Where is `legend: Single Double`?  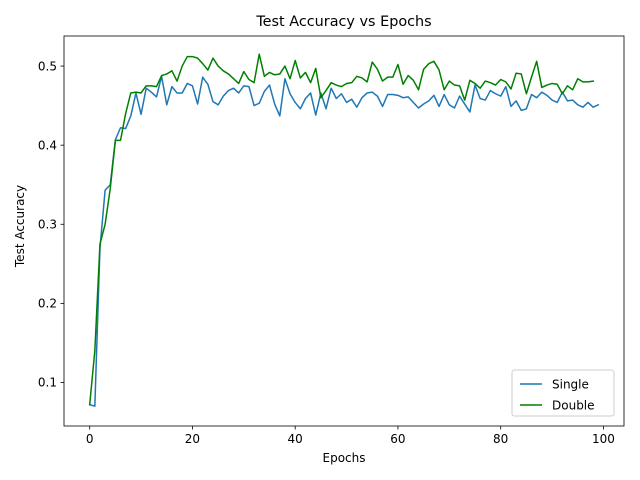
legend: Single Double is located at coordinates (563, 393).